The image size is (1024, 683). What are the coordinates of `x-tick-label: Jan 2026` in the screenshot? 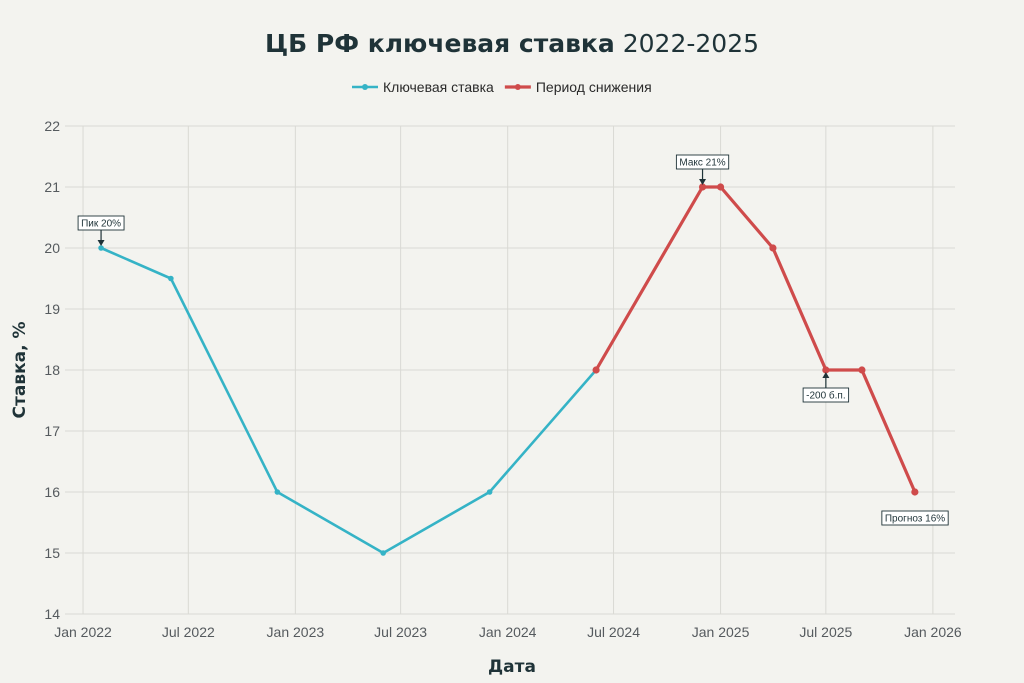 It's located at (933, 632).